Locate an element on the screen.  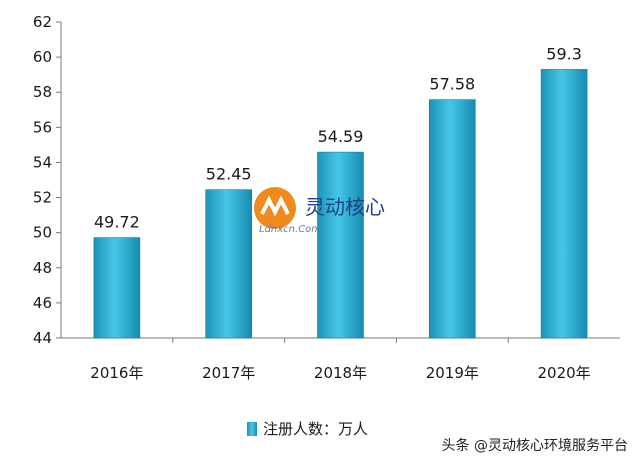
data-label: 52.45 is located at coordinates (229, 174).